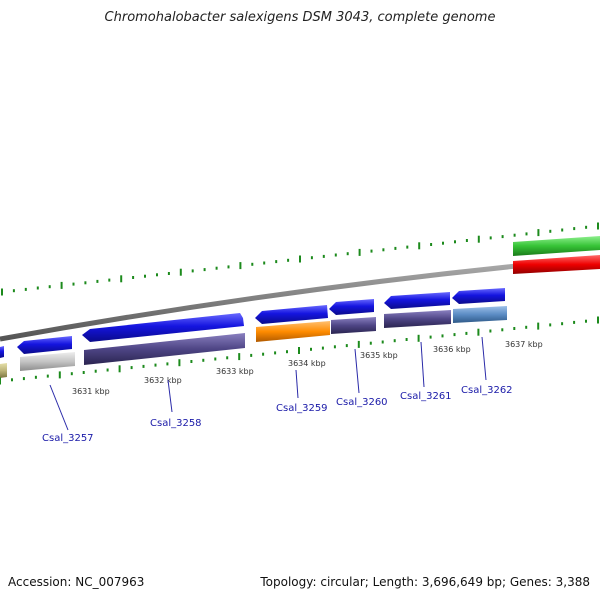 Image resolution: width=600 pixels, height=600 pixels. I want to click on scale-label: 3633 kbp, so click(235, 371).